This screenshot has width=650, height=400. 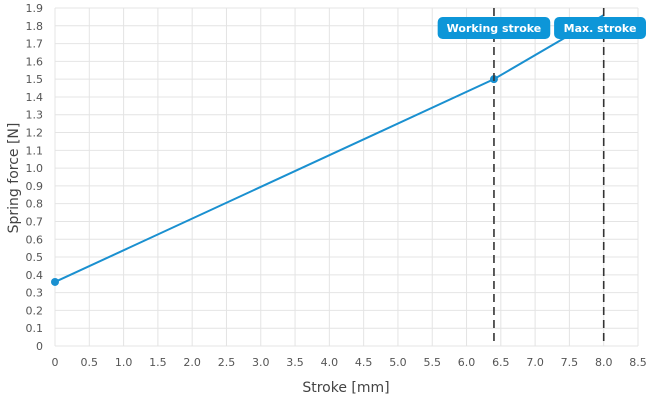 What do you see at coordinates (35, 204) in the screenshot?
I see `y-tick-label: 0.8` at bounding box center [35, 204].